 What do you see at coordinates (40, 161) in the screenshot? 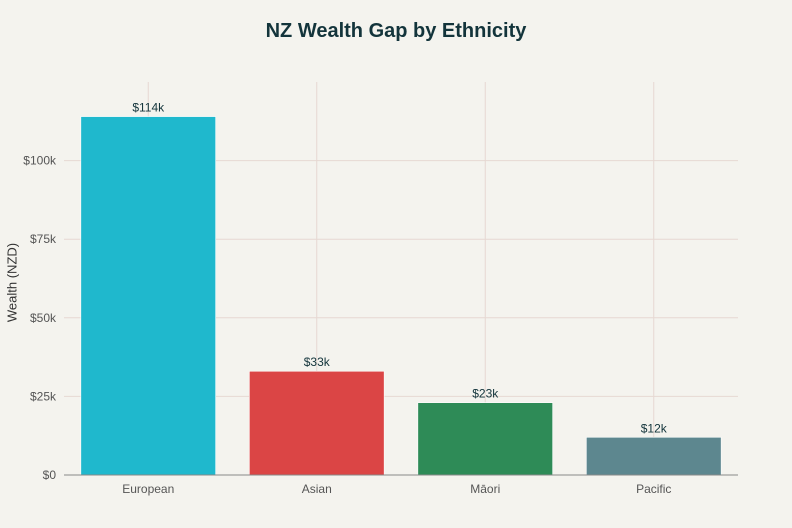
I see `y-tick-label: $100k` at bounding box center [40, 161].